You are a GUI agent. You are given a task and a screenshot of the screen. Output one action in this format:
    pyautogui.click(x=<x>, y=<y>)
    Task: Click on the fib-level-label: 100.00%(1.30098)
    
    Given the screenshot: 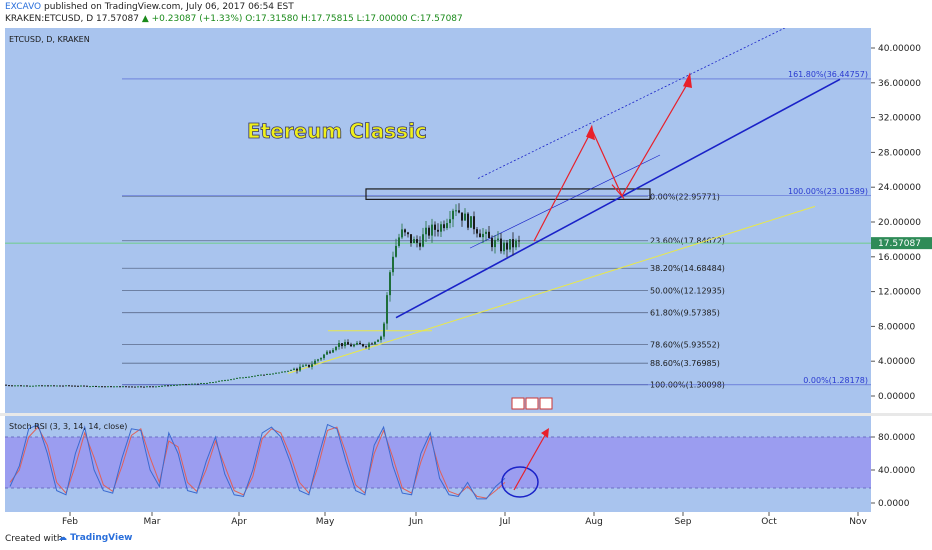 What is the action you would take?
    pyautogui.click(x=687, y=385)
    